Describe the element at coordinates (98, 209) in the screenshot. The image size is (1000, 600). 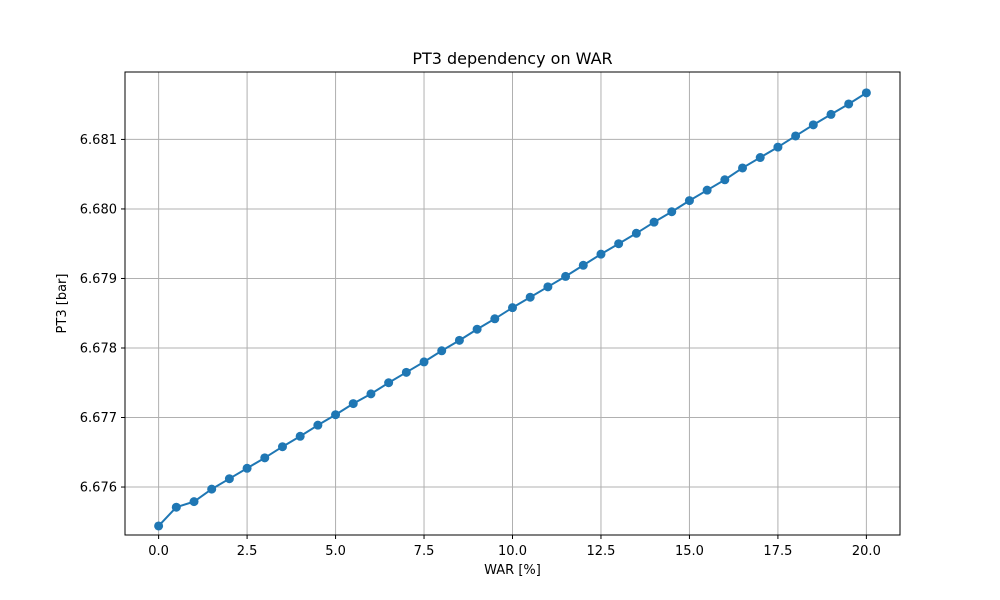
I see `y-tick-label: 6.680` at that location.